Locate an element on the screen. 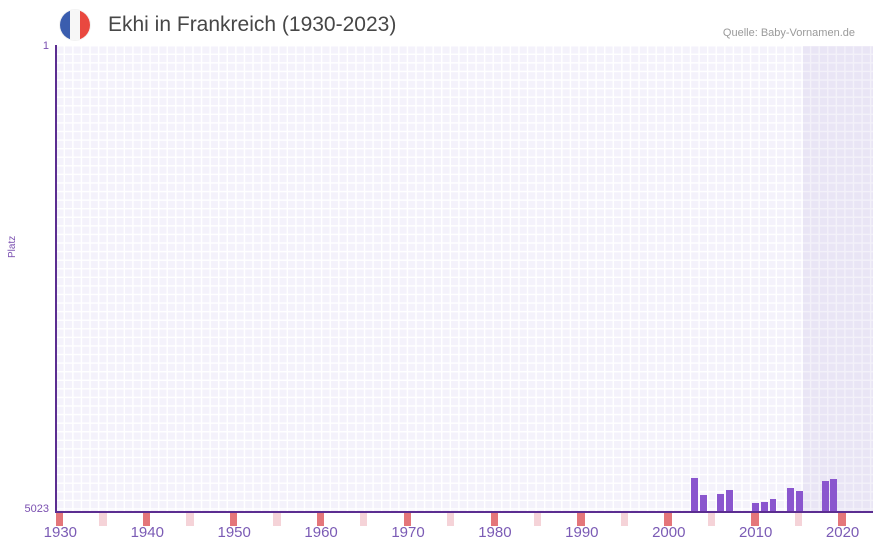  x-axis-line is located at coordinates (464, 512).